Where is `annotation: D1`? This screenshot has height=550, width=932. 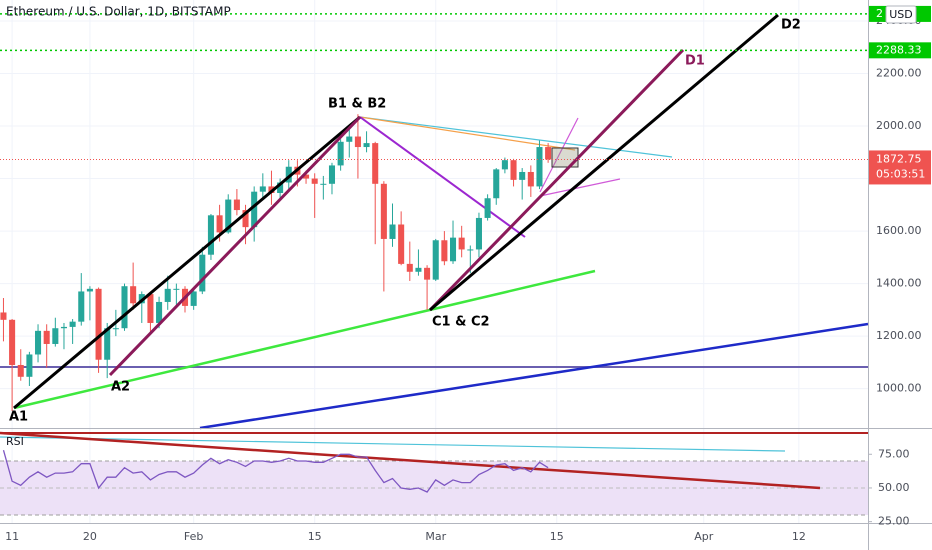 annotation: D1 is located at coordinates (695, 61).